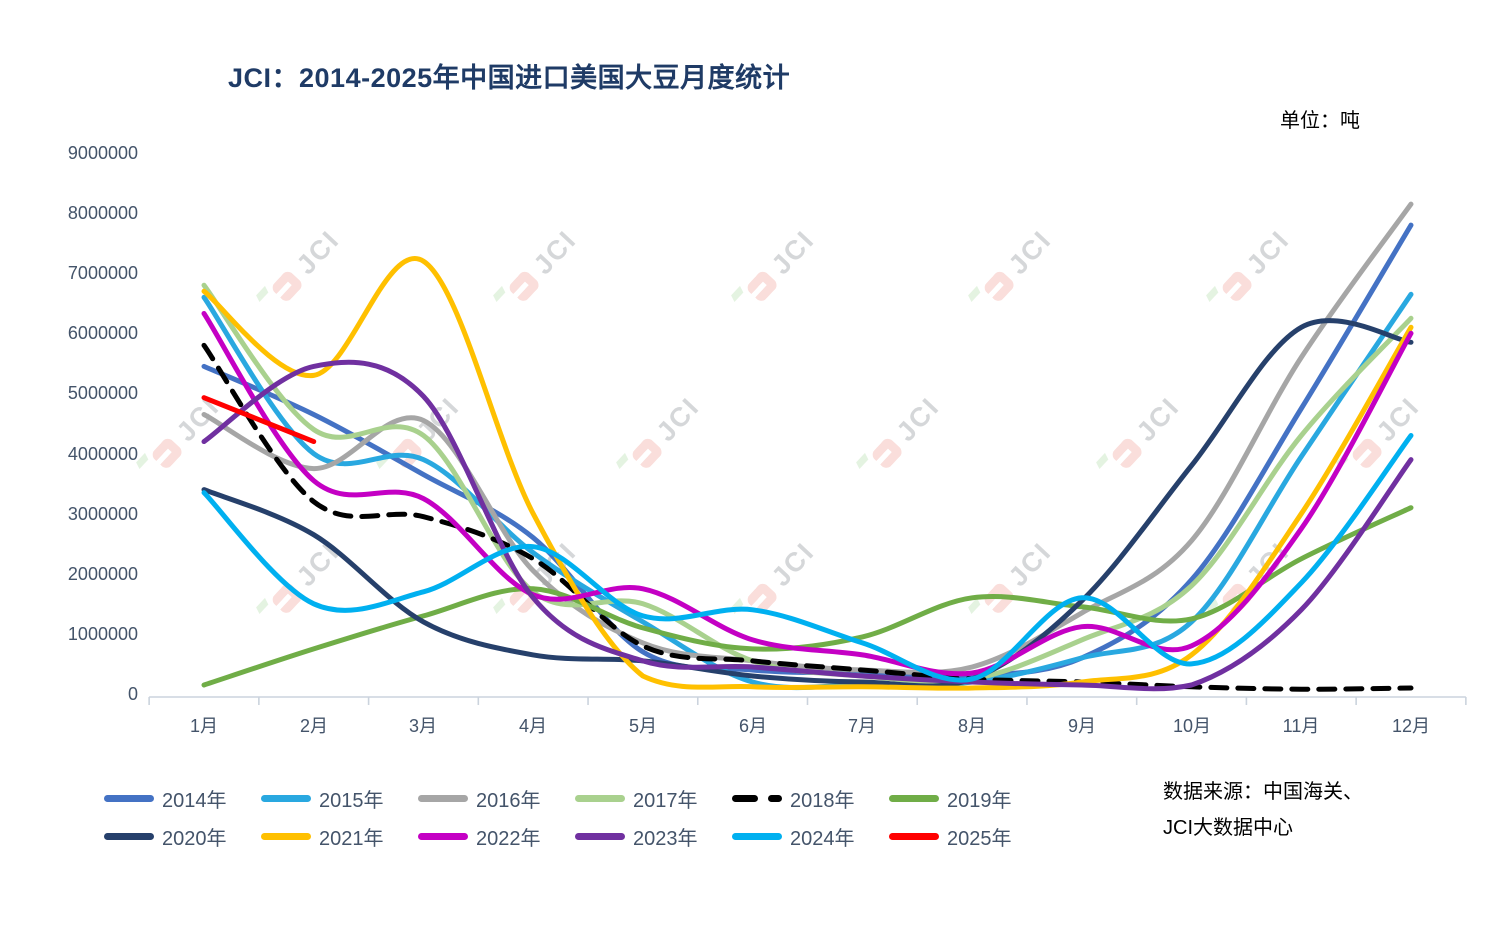 Image resolution: width=1509 pixels, height=928 pixels. What do you see at coordinates (971, 726) in the screenshot?
I see `x-axis-label: 8月` at bounding box center [971, 726].